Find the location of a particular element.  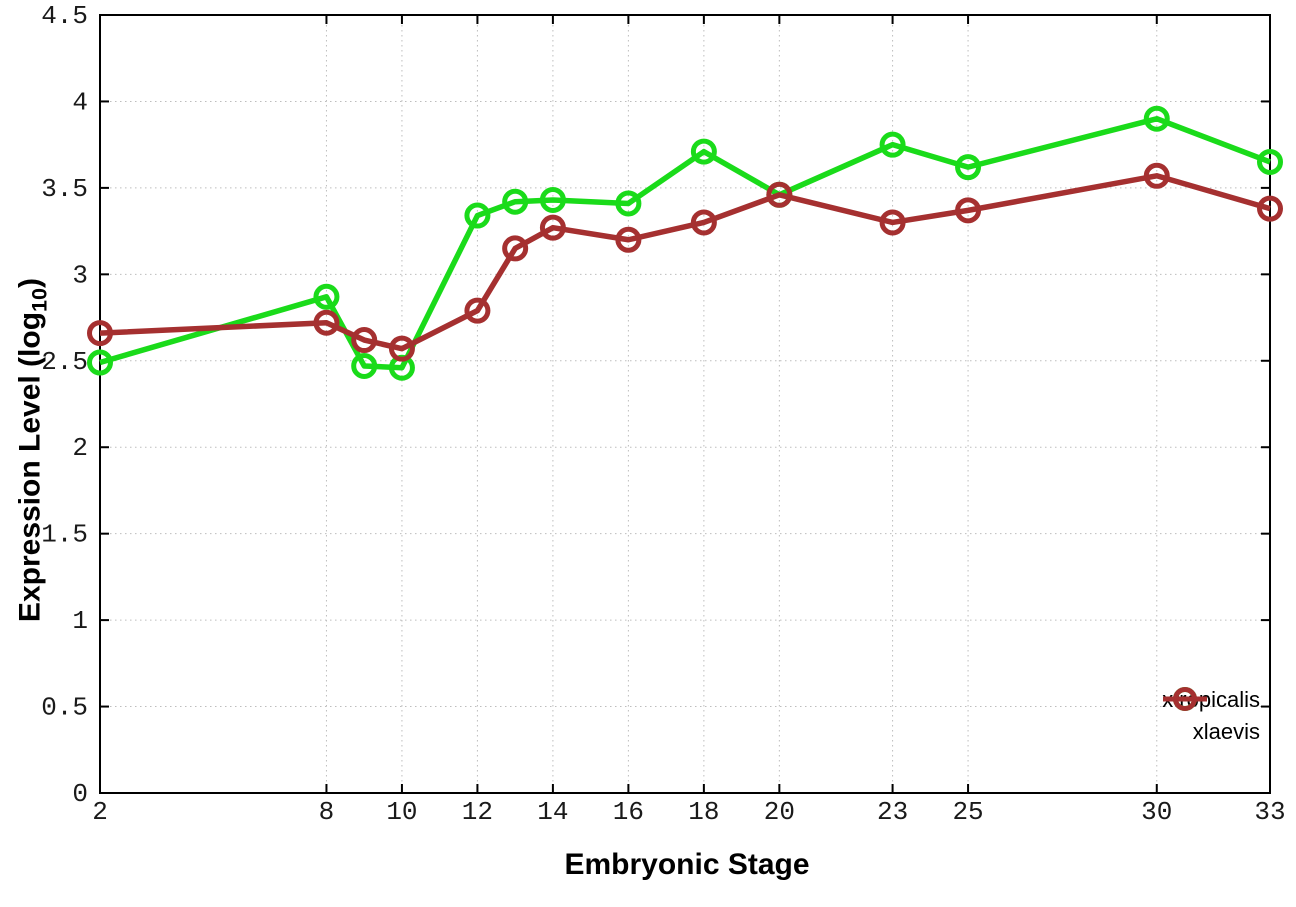

y-tick-label: 3.5 is located at coordinates (64, 189).